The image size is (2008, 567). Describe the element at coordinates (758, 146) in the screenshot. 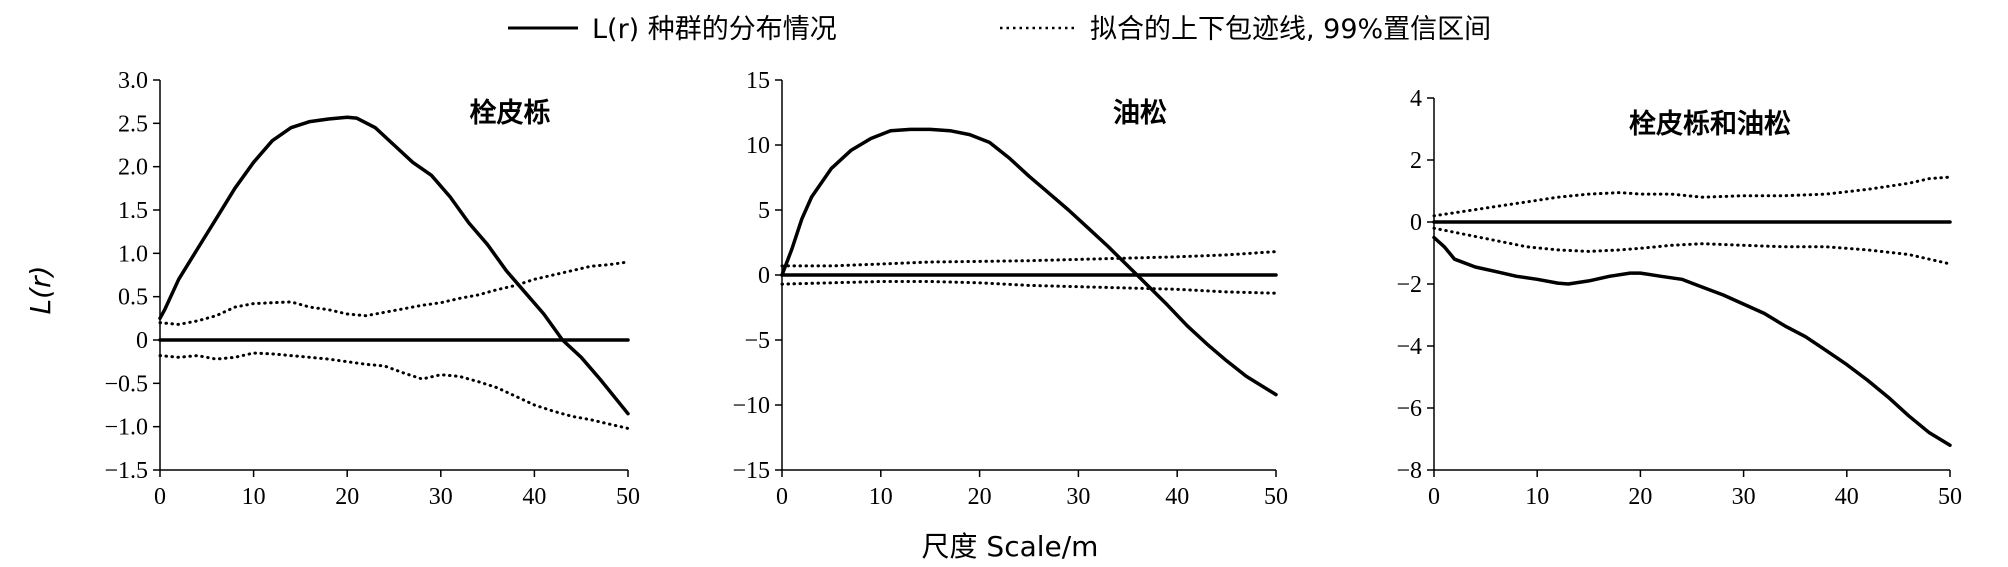

I see `y-tick-label: 10` at that location.